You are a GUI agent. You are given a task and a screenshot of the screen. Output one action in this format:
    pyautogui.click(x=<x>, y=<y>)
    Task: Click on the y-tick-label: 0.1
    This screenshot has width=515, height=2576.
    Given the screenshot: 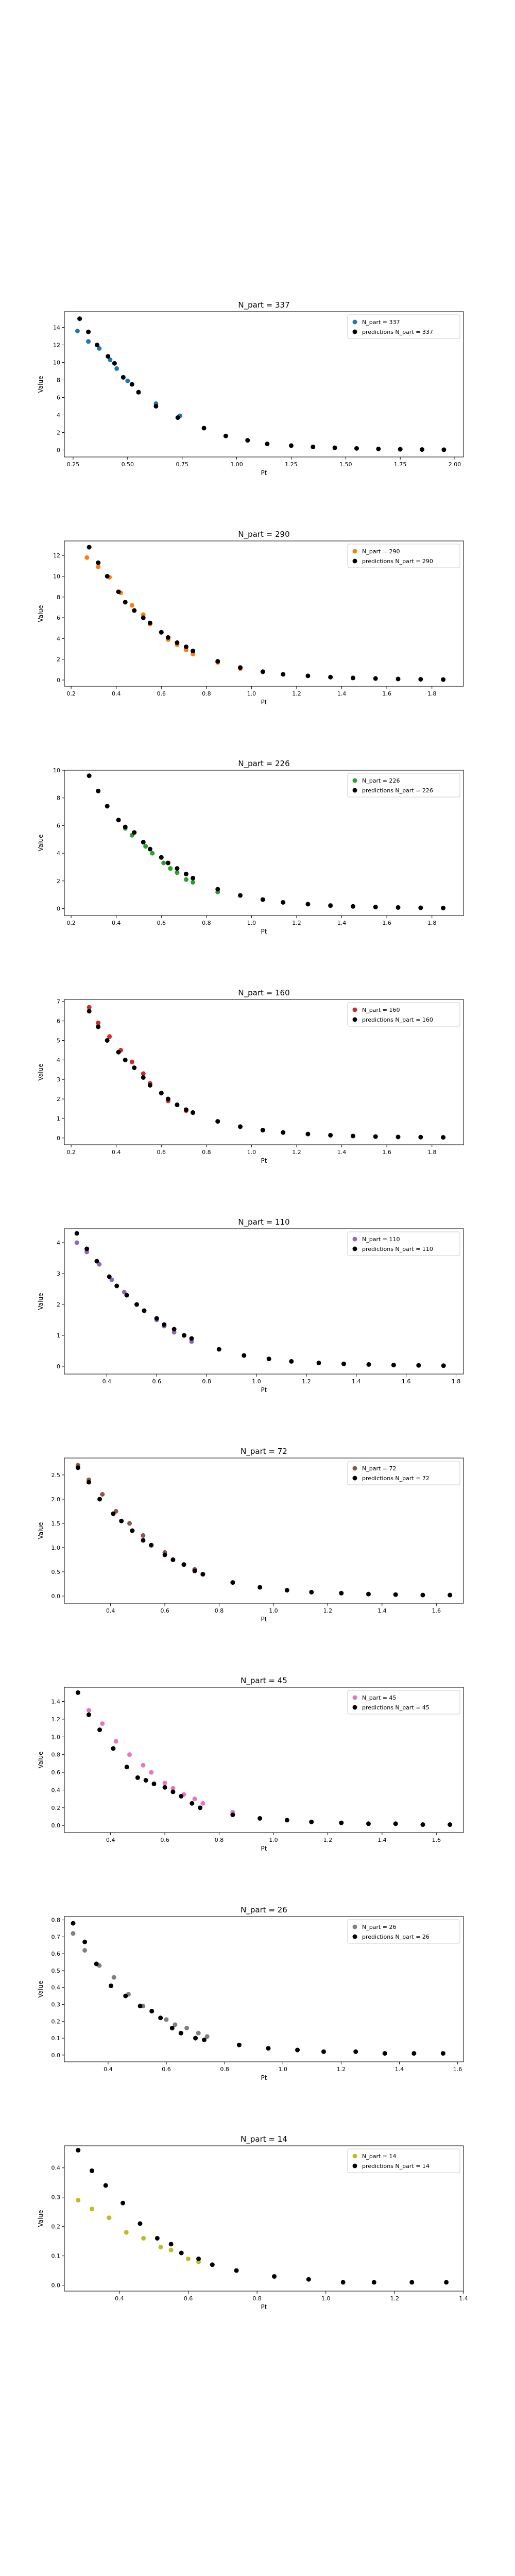 What is the action you would take?
    pyautogui.click(x=57, y=2256)
    